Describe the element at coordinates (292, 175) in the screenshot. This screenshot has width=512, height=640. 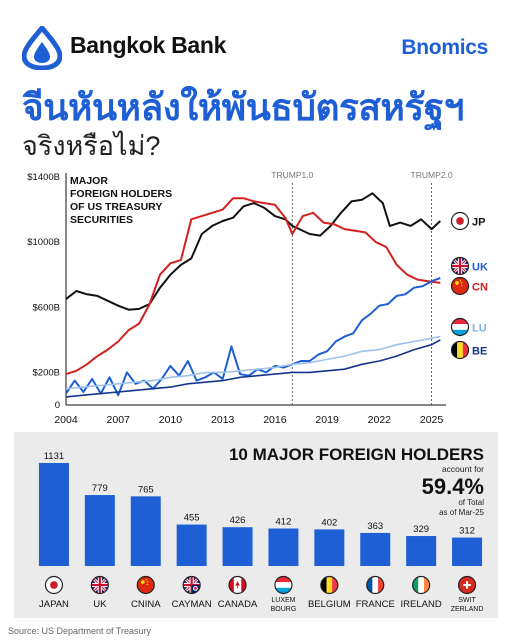
I see `annotation-label: TRUMP1.0` at that location.